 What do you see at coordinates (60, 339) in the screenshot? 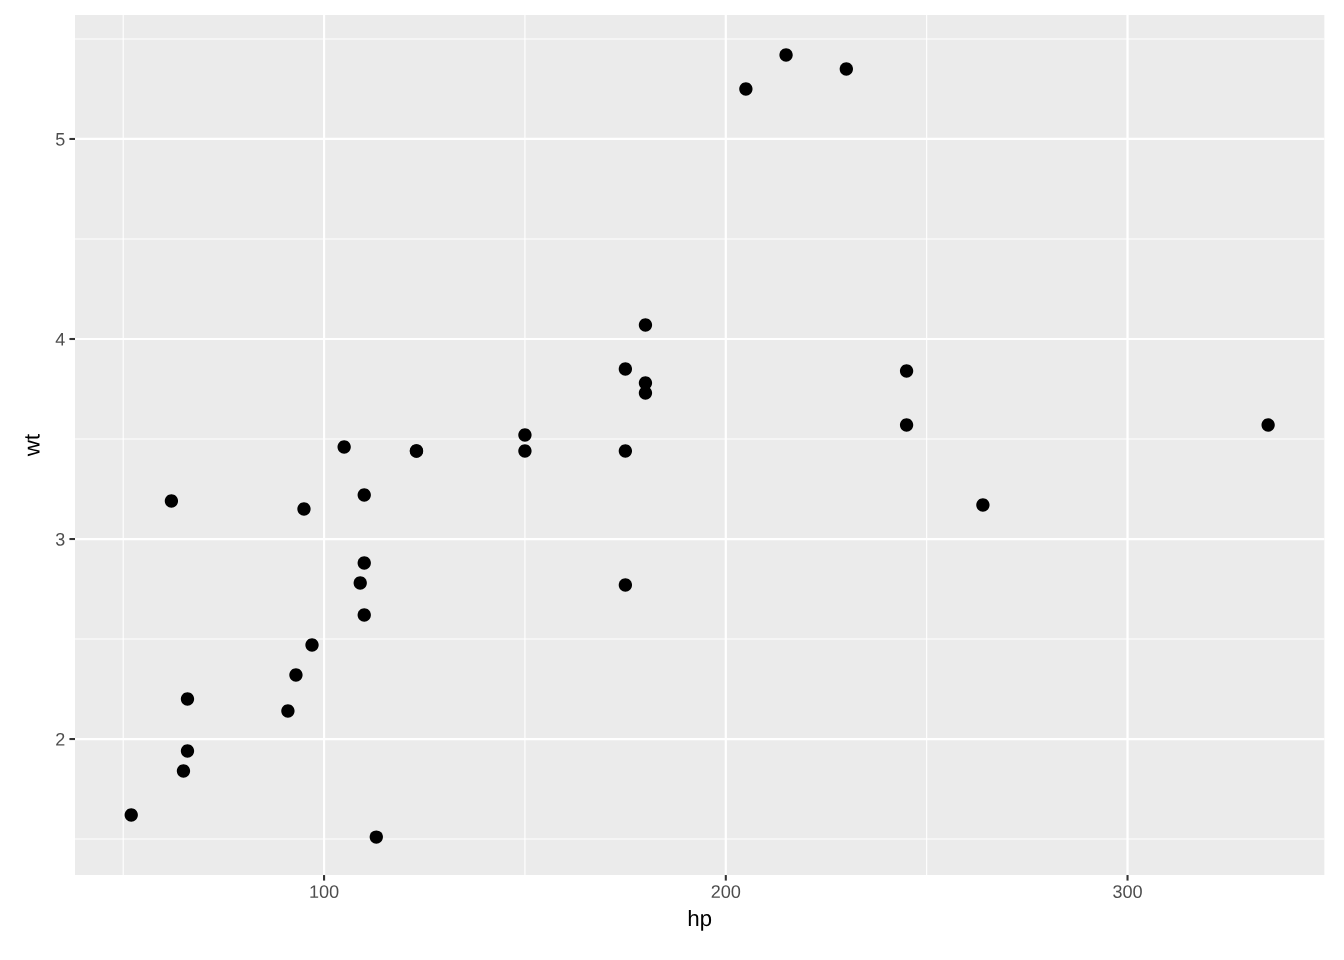
I see `y-tick-label: 4` at bounding box center [60, 339].